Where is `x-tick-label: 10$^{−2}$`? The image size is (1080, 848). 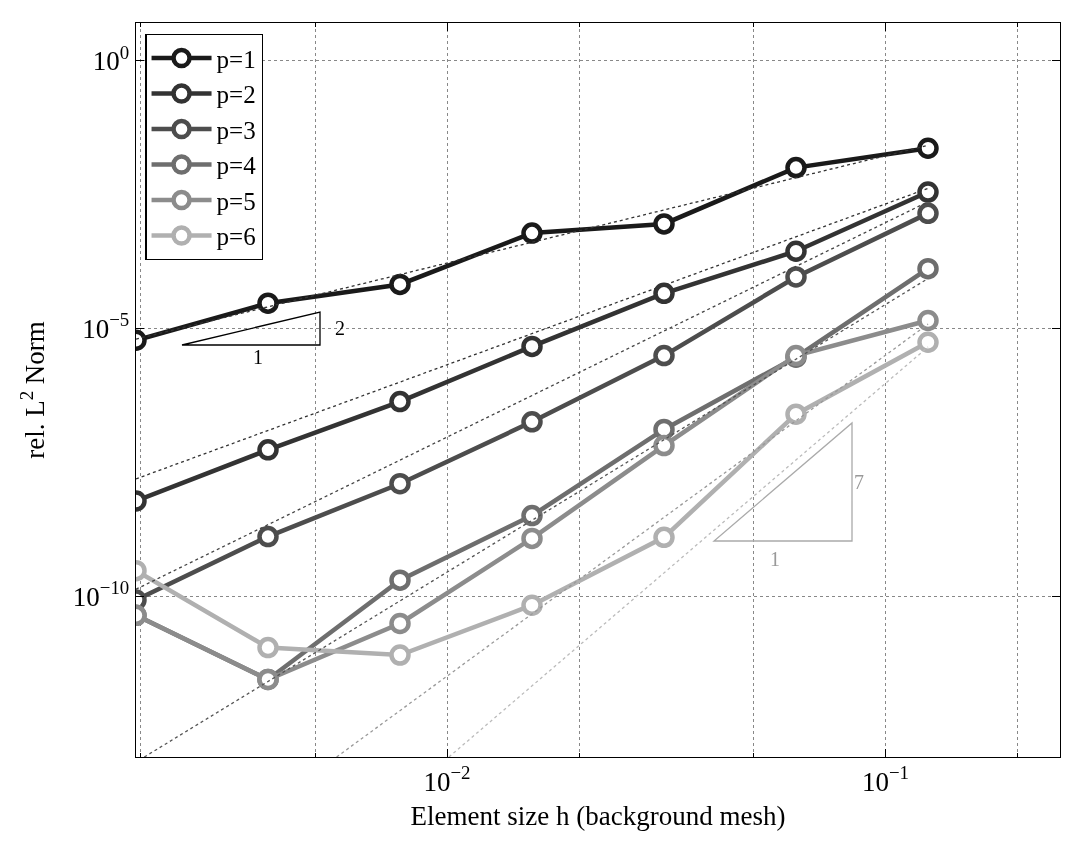 x-tick-label: 10$^{−2}$ is located at coordinates (447, 779).